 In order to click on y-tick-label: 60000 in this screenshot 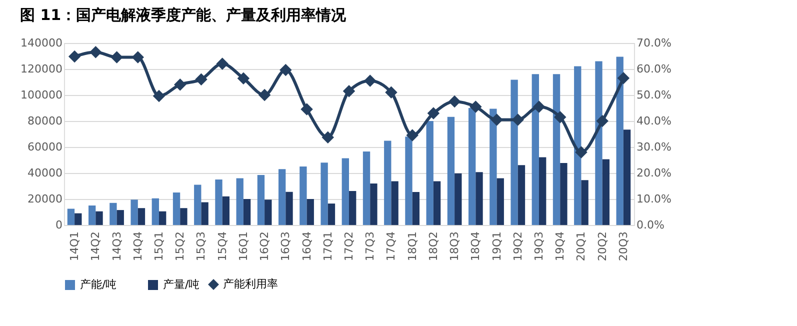, I will do `click(45, 147)`.